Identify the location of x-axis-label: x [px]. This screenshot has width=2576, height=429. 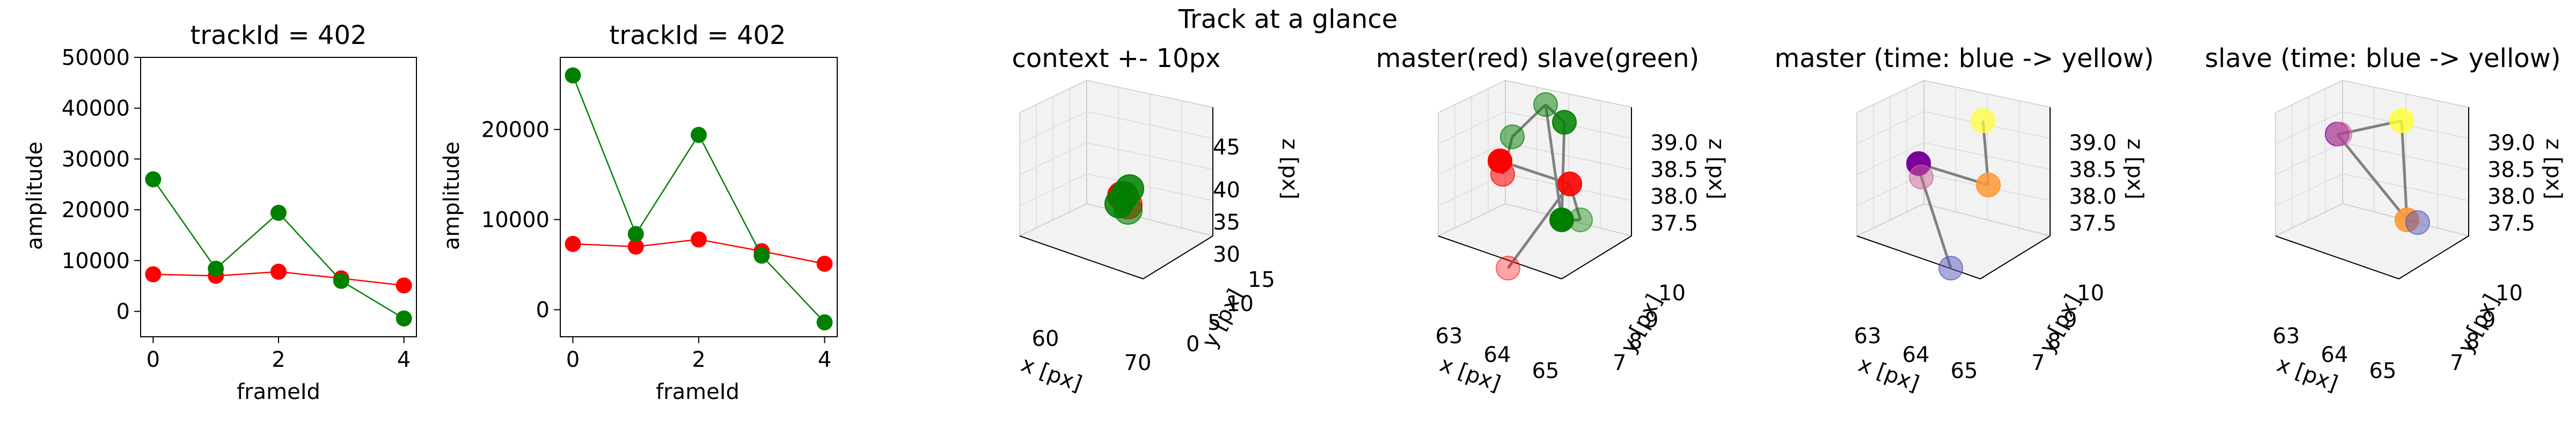
(1051, 374).